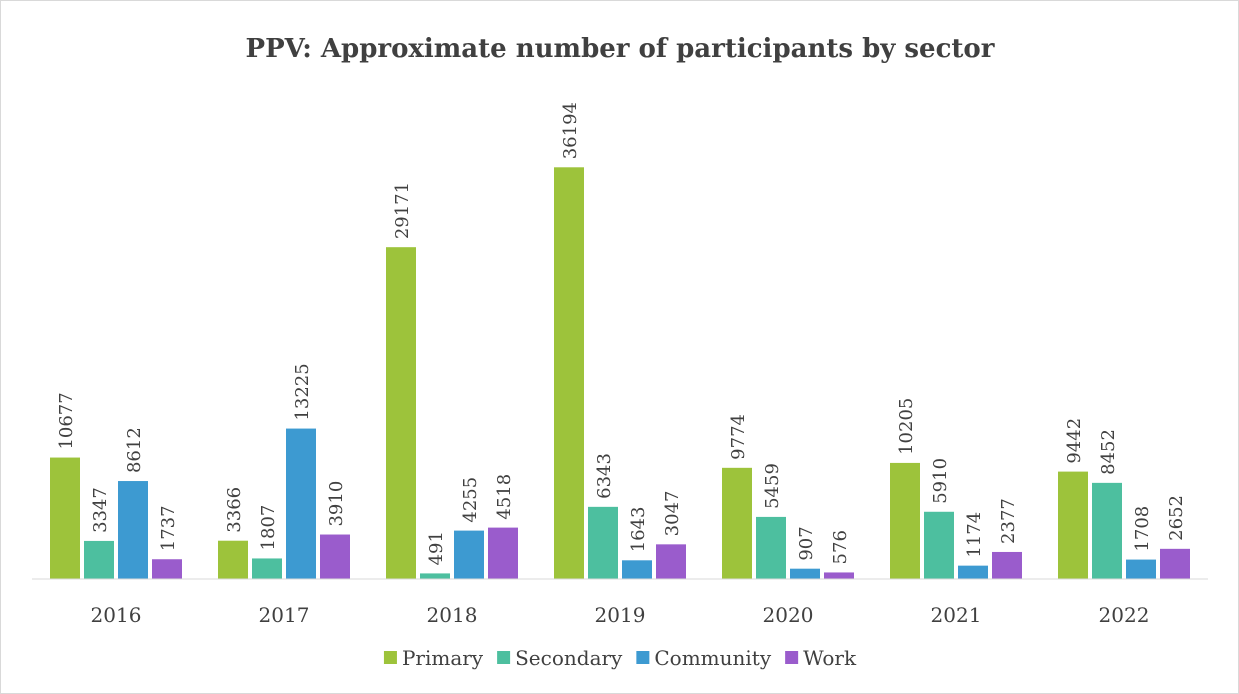 This screenshot has width=1239, height=694. Describe the element at coordinates (956, 615) in the screenshot. I see `x-tick-label: 2021` at that location.